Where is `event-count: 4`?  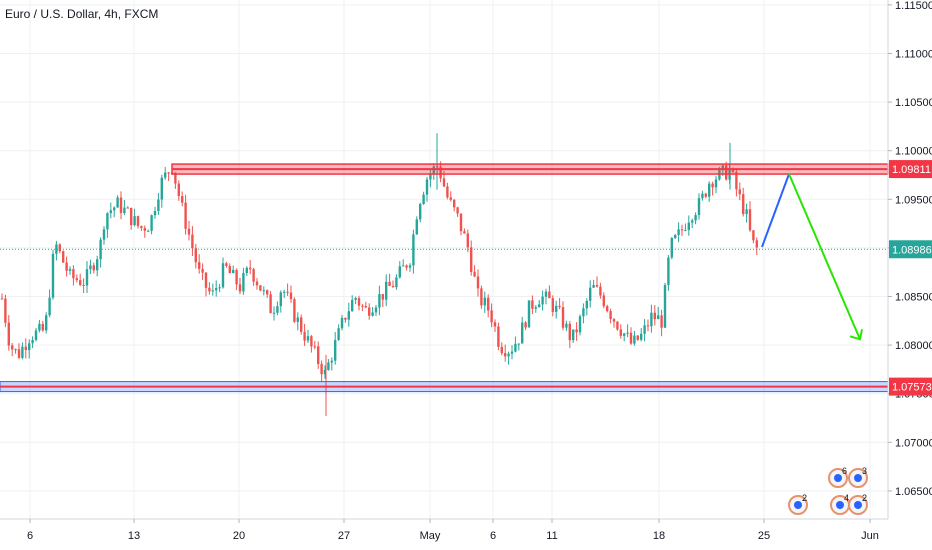
event-count: 4 is located at coordinates (846, 498).